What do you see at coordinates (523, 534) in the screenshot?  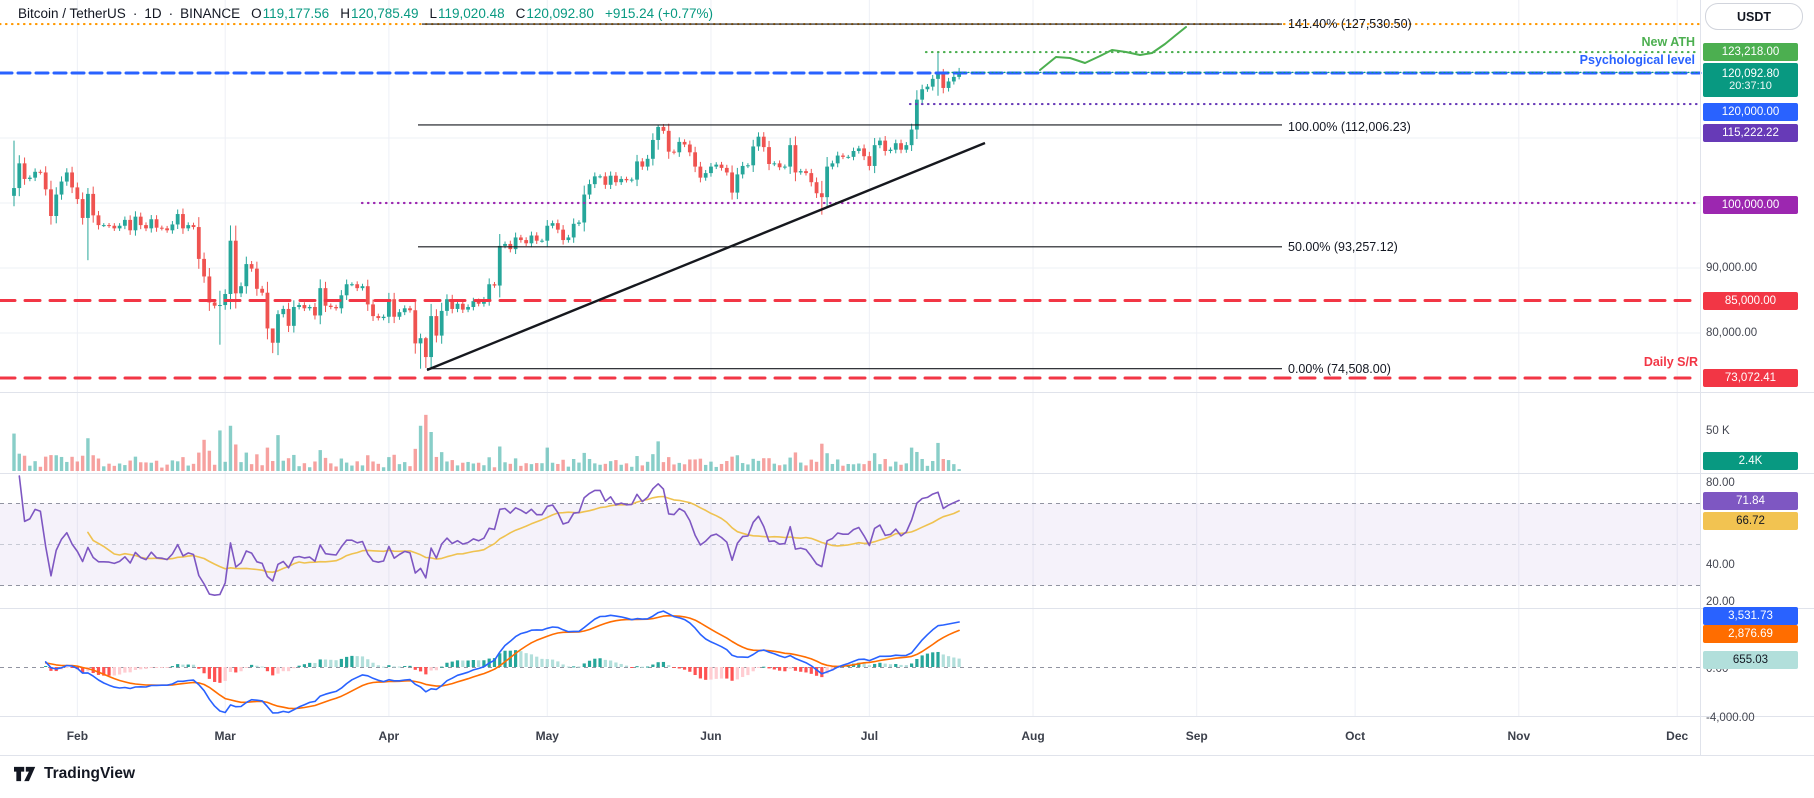 I see `rsi-ma-line` at bounding box center [523, 534].